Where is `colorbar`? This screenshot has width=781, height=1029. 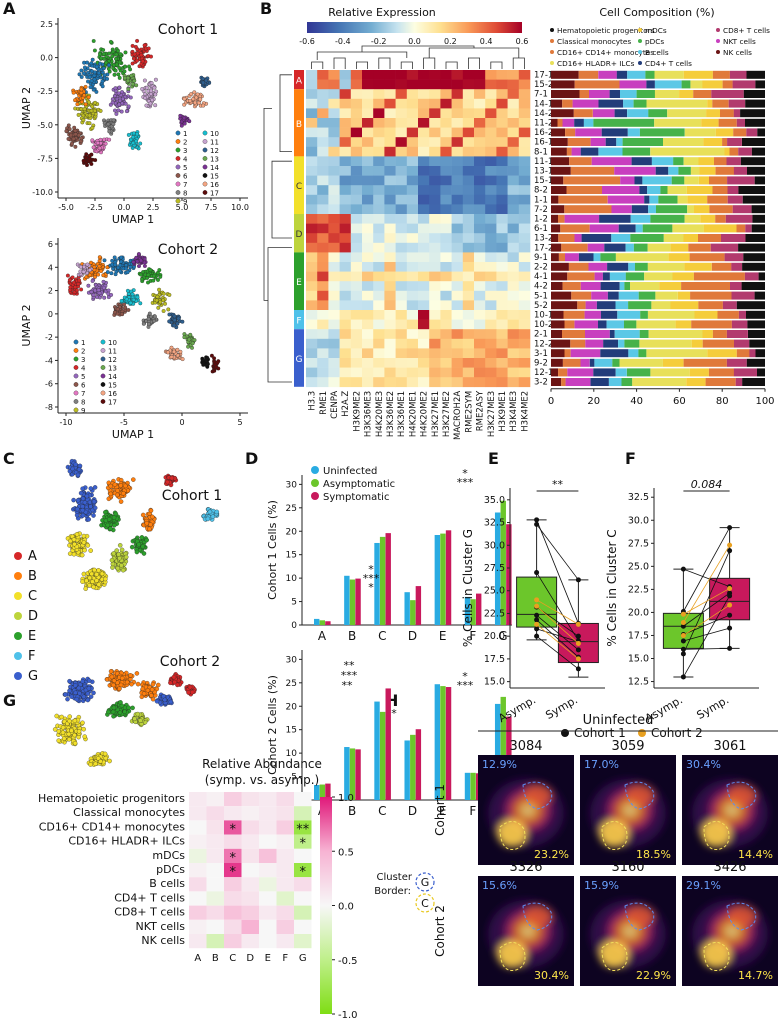 colorbar is located at coordinates (414, 27).